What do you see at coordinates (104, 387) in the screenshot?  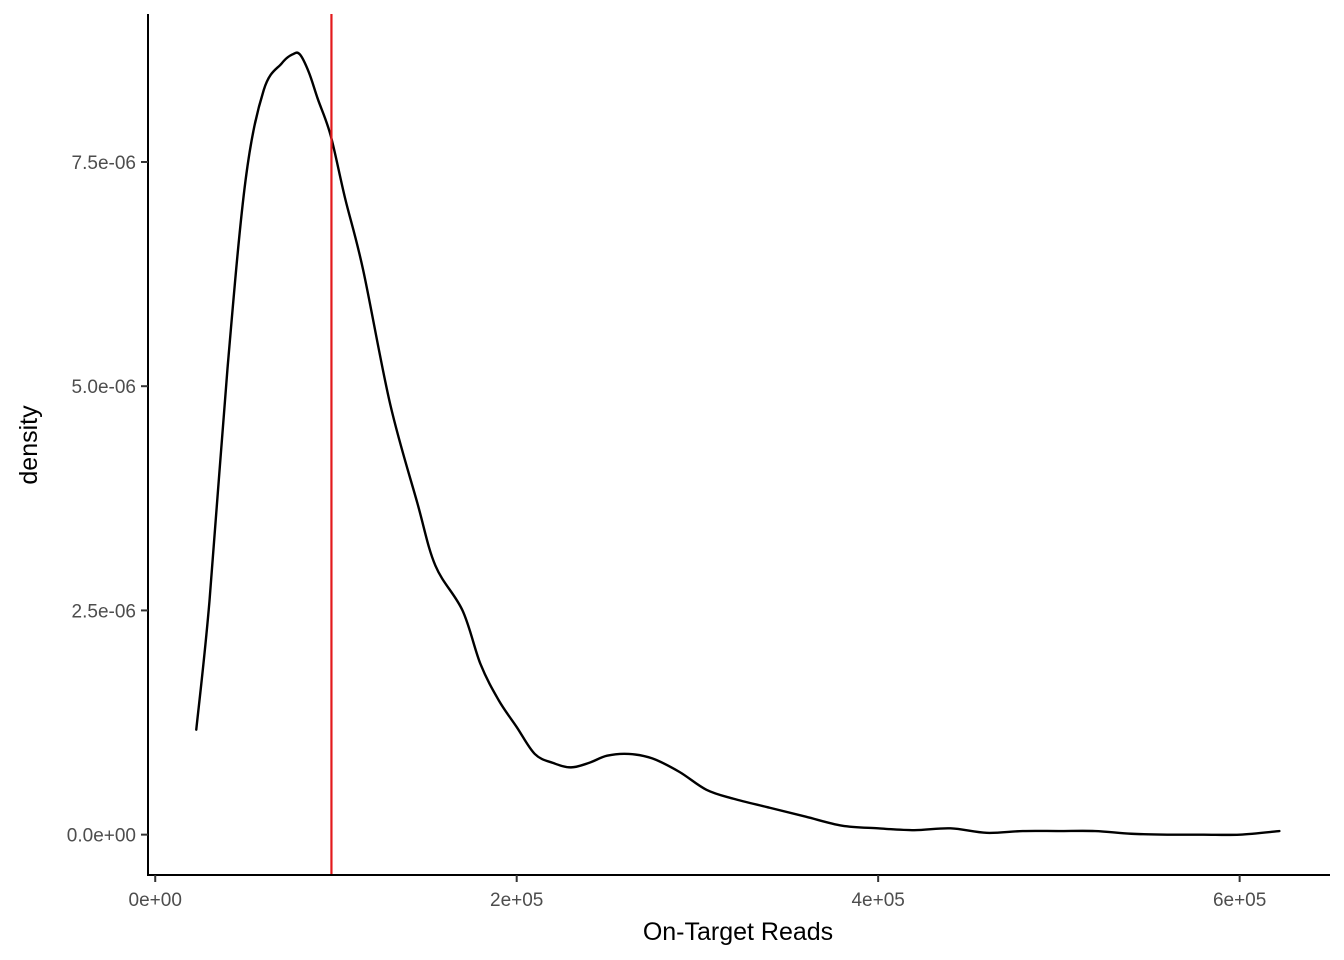 I see `y-tick-label: 5.0e-06` at bounding box center [104, 387].